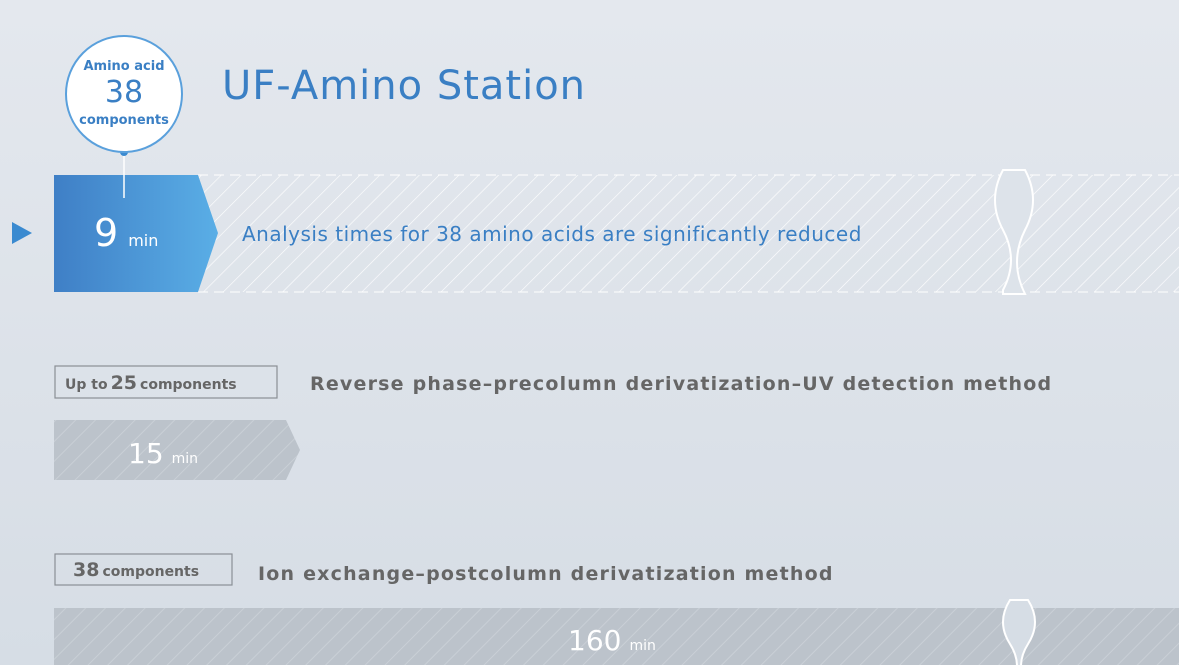 This screenshot has width=1179, height=665. I want to click on pointer, so click(22, 233).